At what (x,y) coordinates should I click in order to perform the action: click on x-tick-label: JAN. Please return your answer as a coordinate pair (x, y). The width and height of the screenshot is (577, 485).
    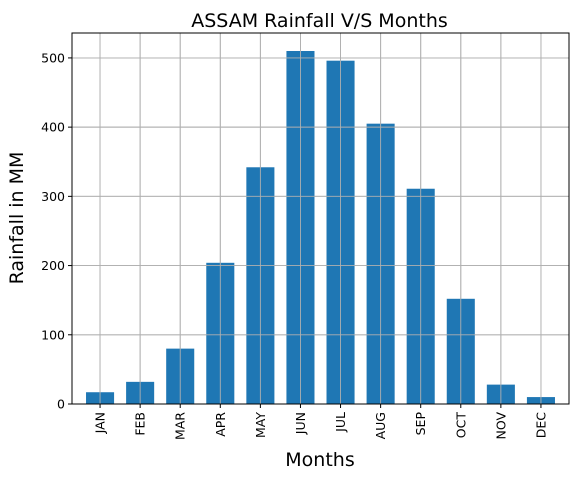
    Looking at the image, I should click on (100, 423).